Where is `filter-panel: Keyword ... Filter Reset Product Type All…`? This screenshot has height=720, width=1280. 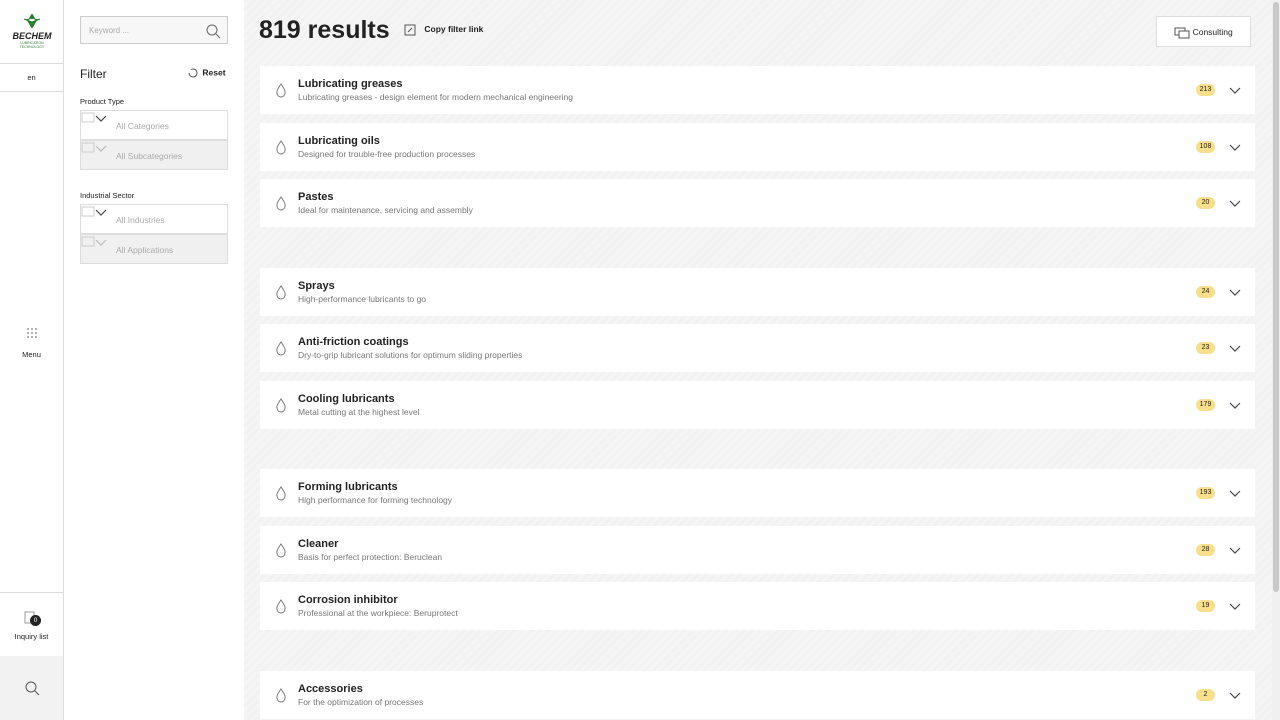 filter-panel: Keyword ... Filter Reset Product Type All… is located at coordinates (154, 360).